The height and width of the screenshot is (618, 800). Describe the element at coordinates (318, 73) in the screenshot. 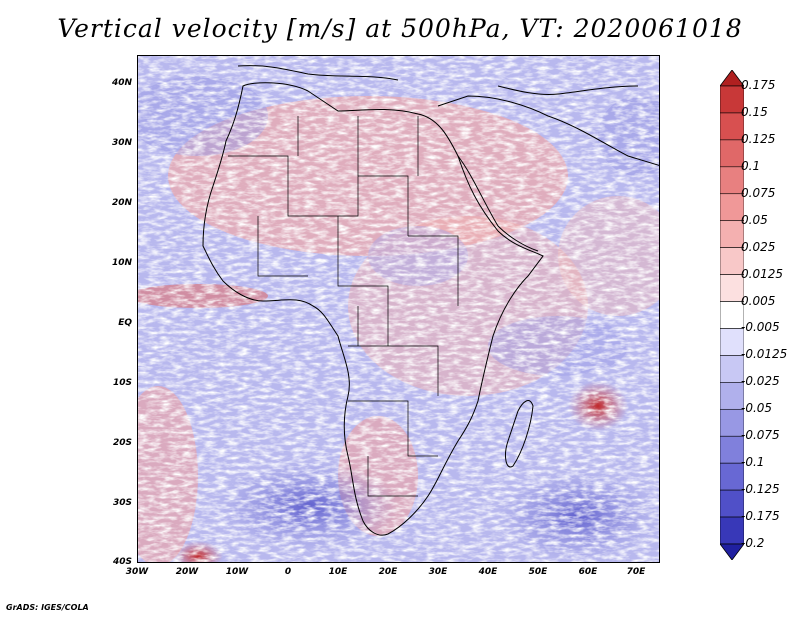

I see `europe-coast` at that location.